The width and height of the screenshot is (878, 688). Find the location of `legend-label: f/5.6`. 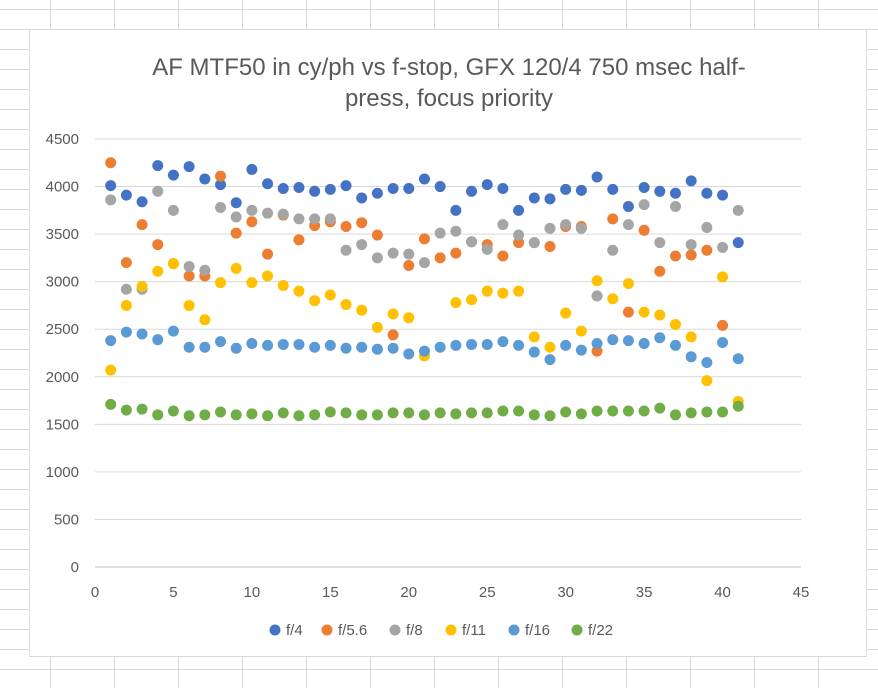

legend-label: f/5.6 is located at coordinates (352, 630).